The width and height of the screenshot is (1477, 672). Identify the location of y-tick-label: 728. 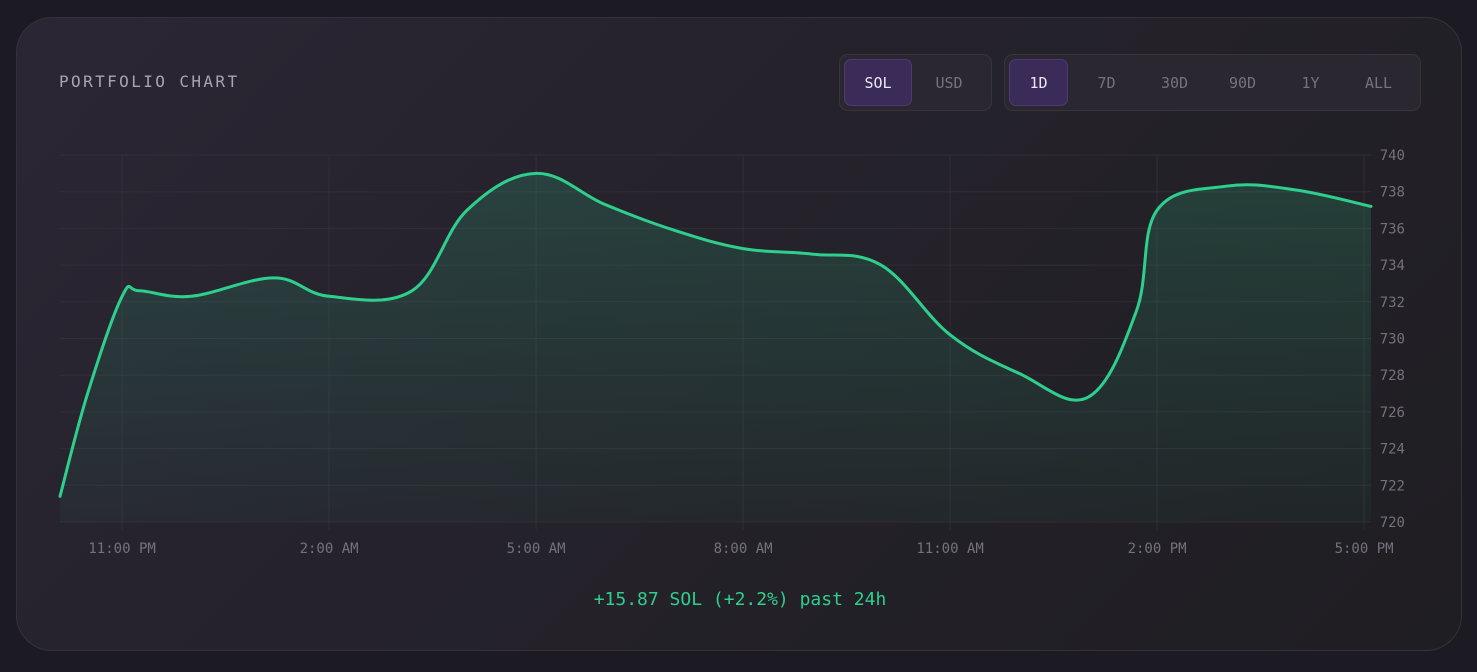
(1392, 376).